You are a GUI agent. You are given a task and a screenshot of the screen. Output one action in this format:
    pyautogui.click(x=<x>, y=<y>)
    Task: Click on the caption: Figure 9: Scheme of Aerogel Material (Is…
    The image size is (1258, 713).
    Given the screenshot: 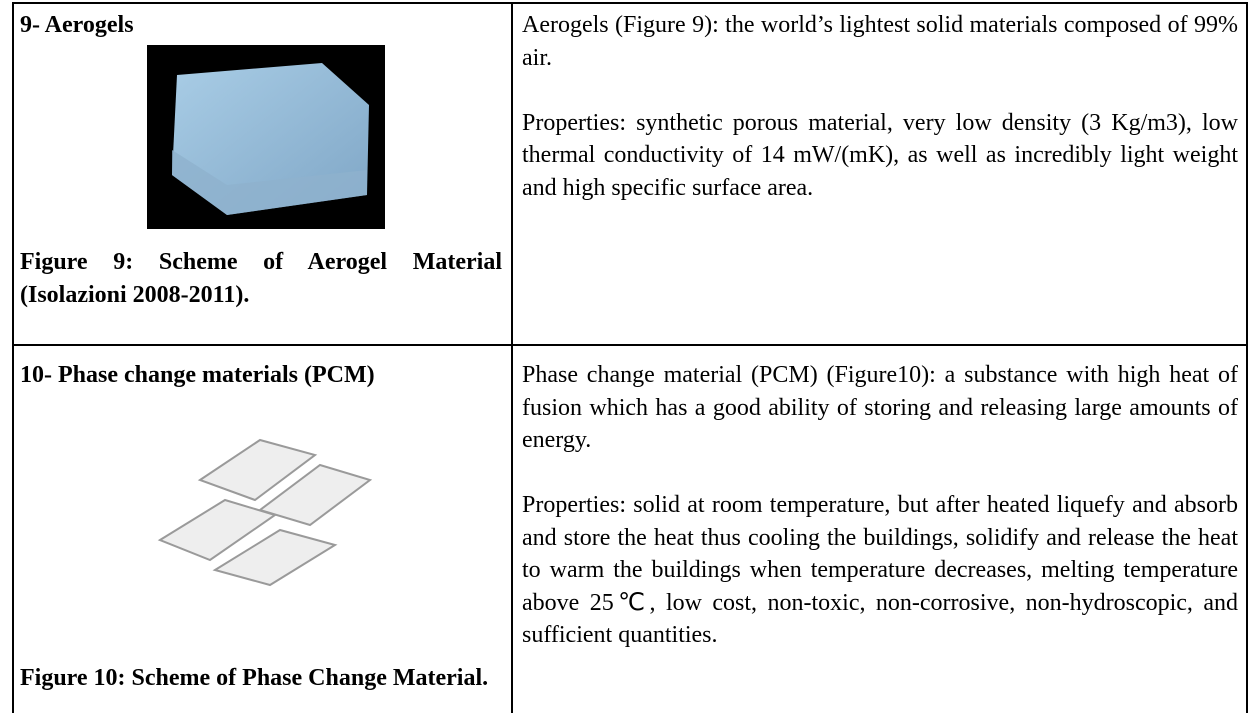 What is the action you would take?
    pyautogui.click(x=261, y=278)
    